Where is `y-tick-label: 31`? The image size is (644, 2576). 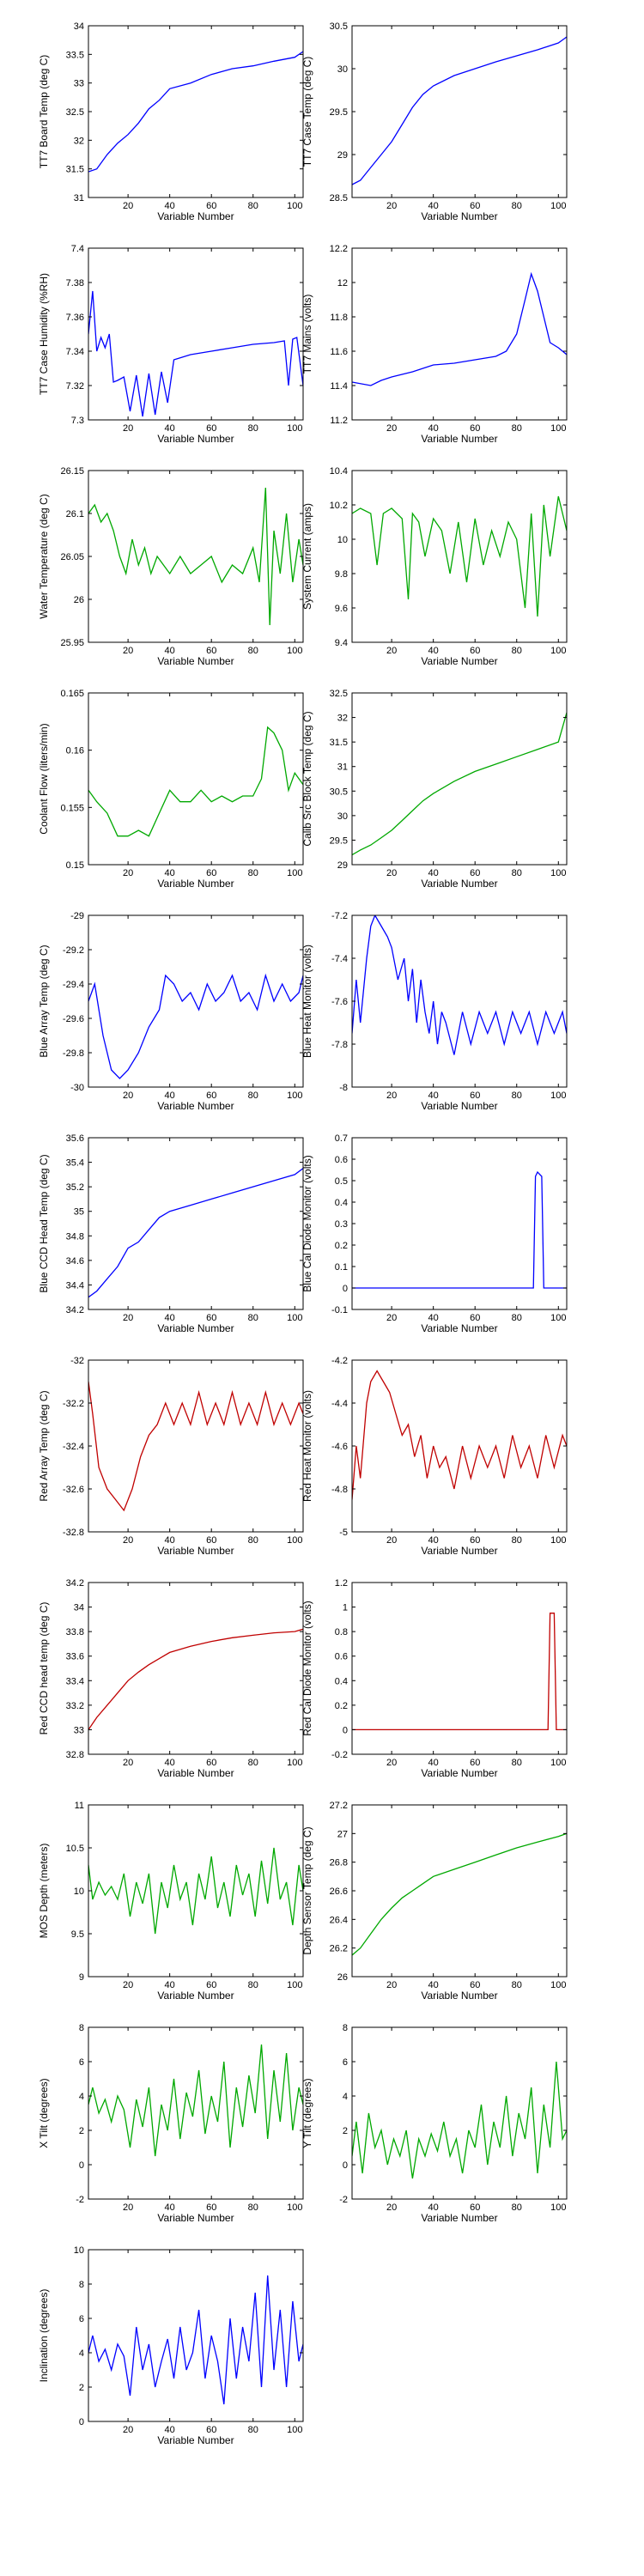 y-tick-label: 31 is located at coordinates (343, 768).